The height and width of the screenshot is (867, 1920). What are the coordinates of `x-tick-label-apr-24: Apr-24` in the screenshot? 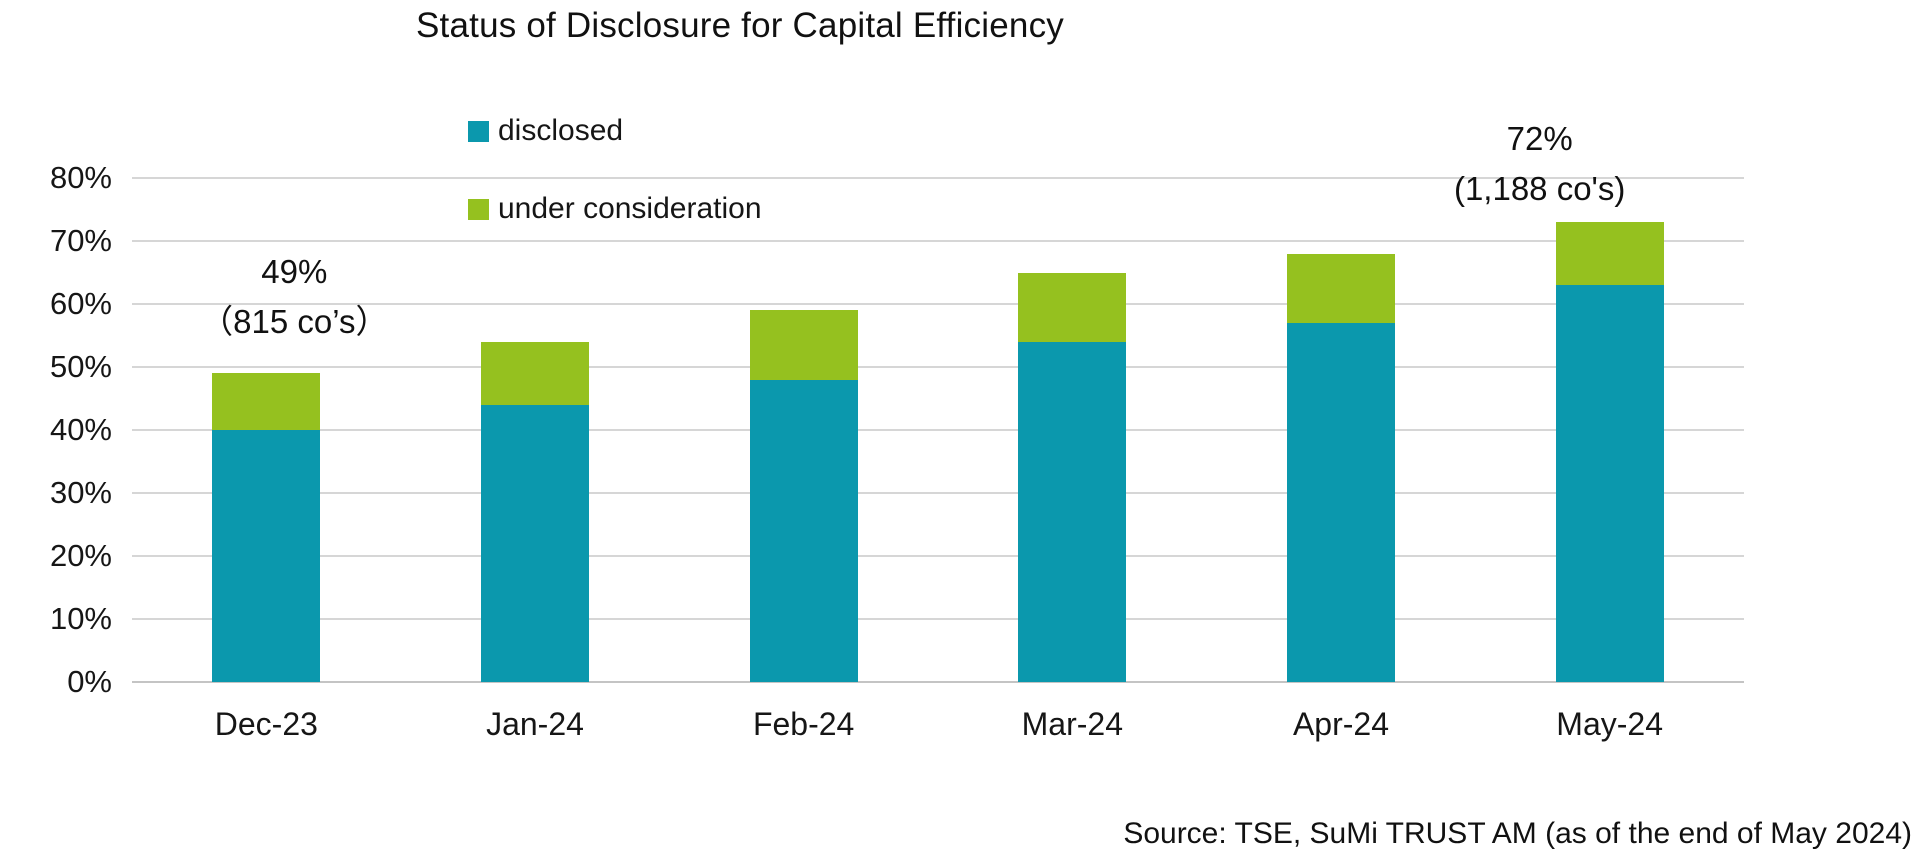 It's located at (1340, 724).